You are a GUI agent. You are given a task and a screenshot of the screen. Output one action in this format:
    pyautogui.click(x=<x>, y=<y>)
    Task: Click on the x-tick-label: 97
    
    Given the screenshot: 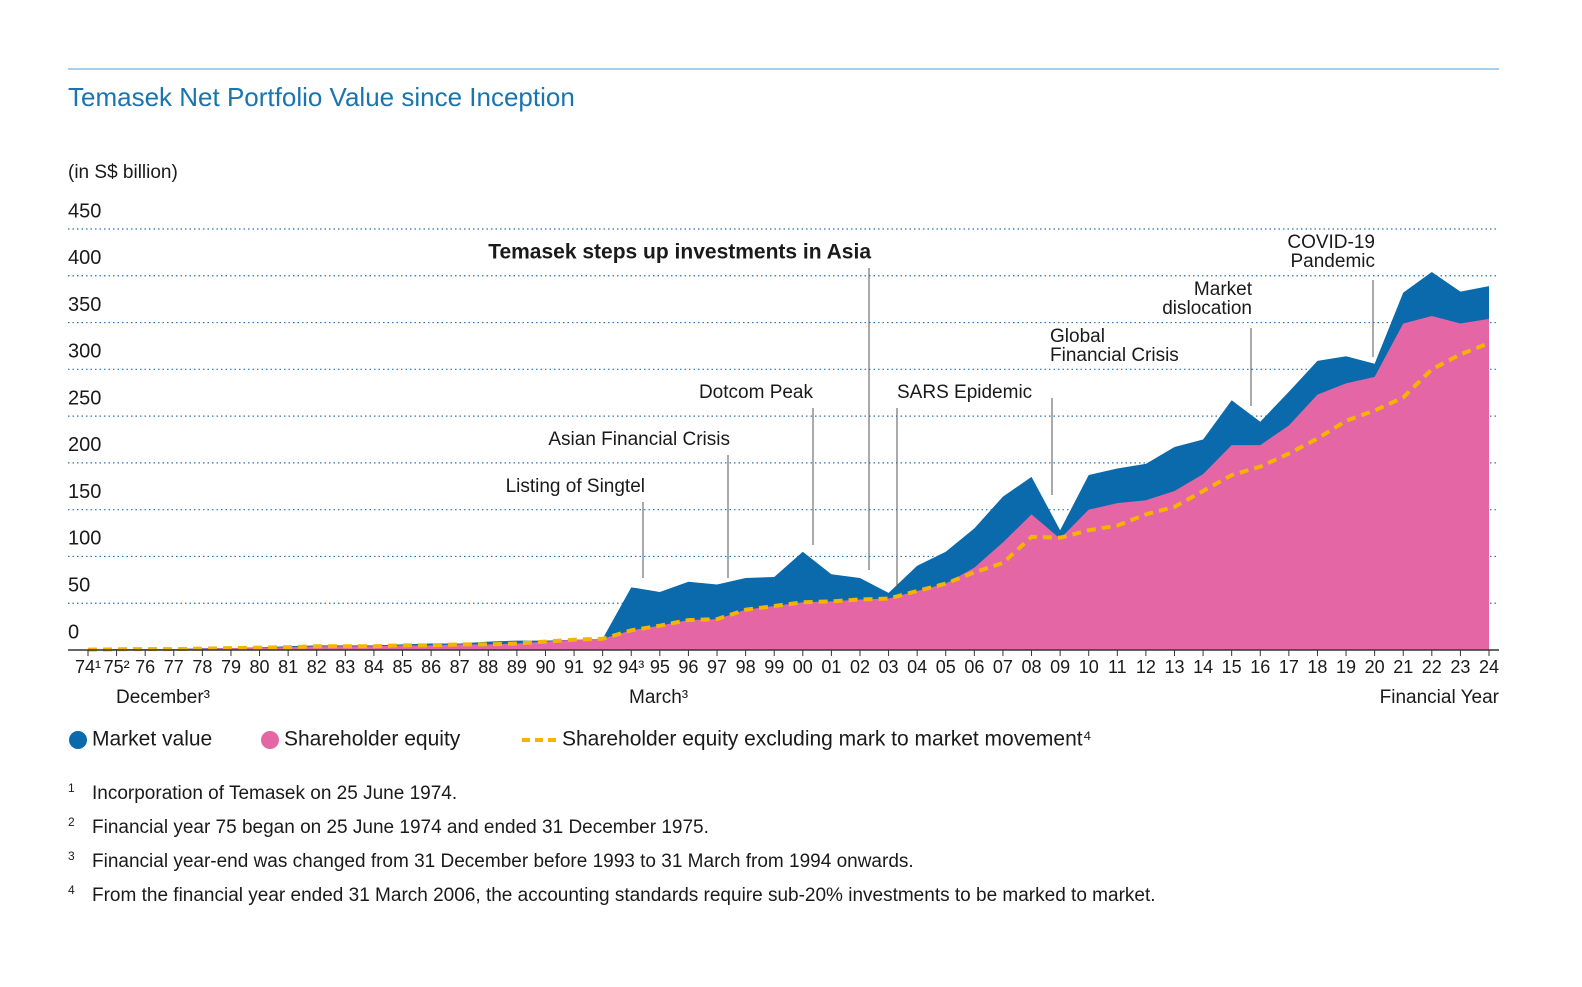 What is the action you would take?
    pyautogui.click(x=717, y=667)
    